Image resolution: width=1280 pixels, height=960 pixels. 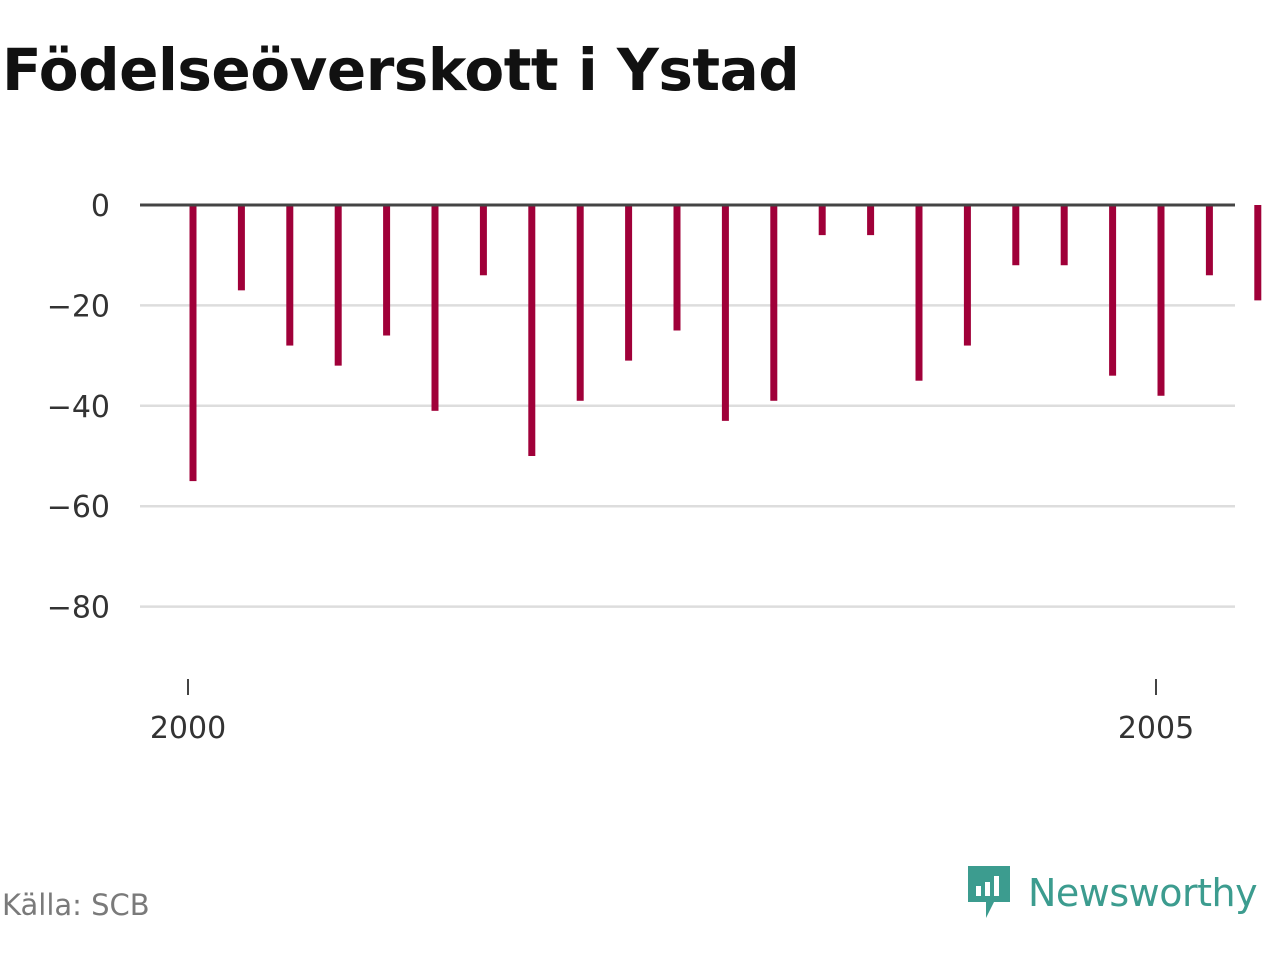 I want to click on y-tick-label: 0, so click(x=100, y=206).